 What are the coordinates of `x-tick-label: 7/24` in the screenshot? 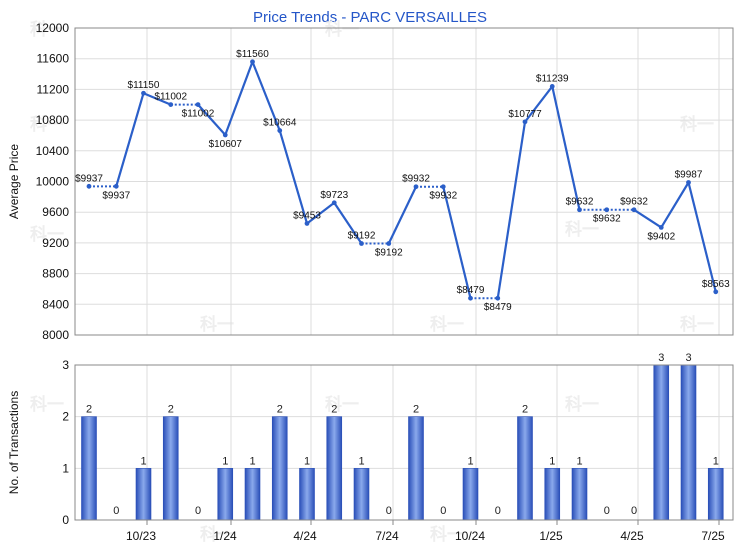 It's located at (387, 536).